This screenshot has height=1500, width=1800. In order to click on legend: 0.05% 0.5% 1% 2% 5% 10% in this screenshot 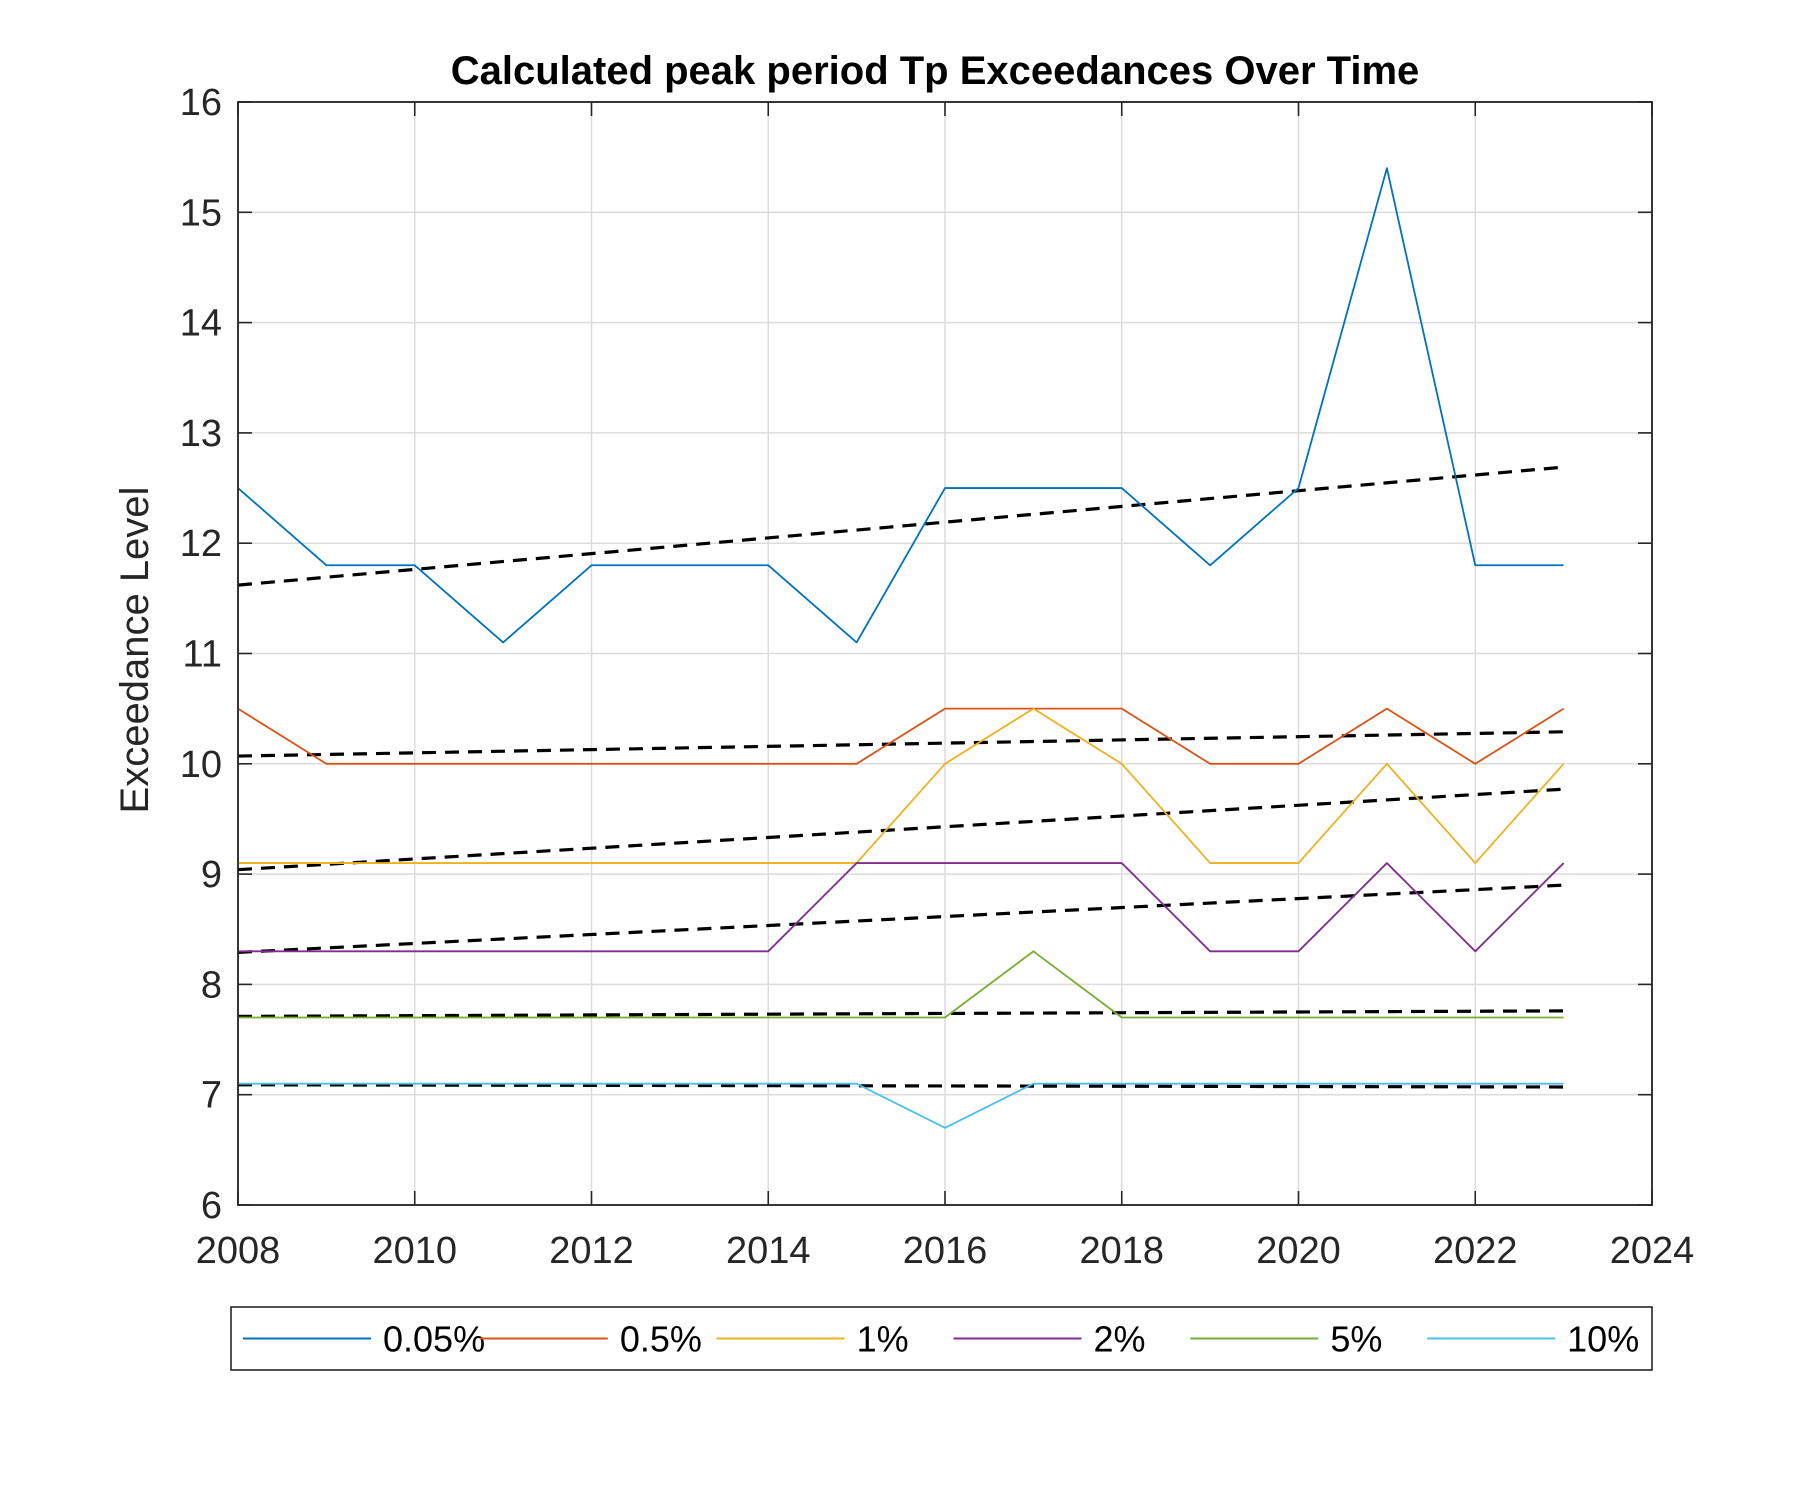, I will do `click(941, 1338)`.